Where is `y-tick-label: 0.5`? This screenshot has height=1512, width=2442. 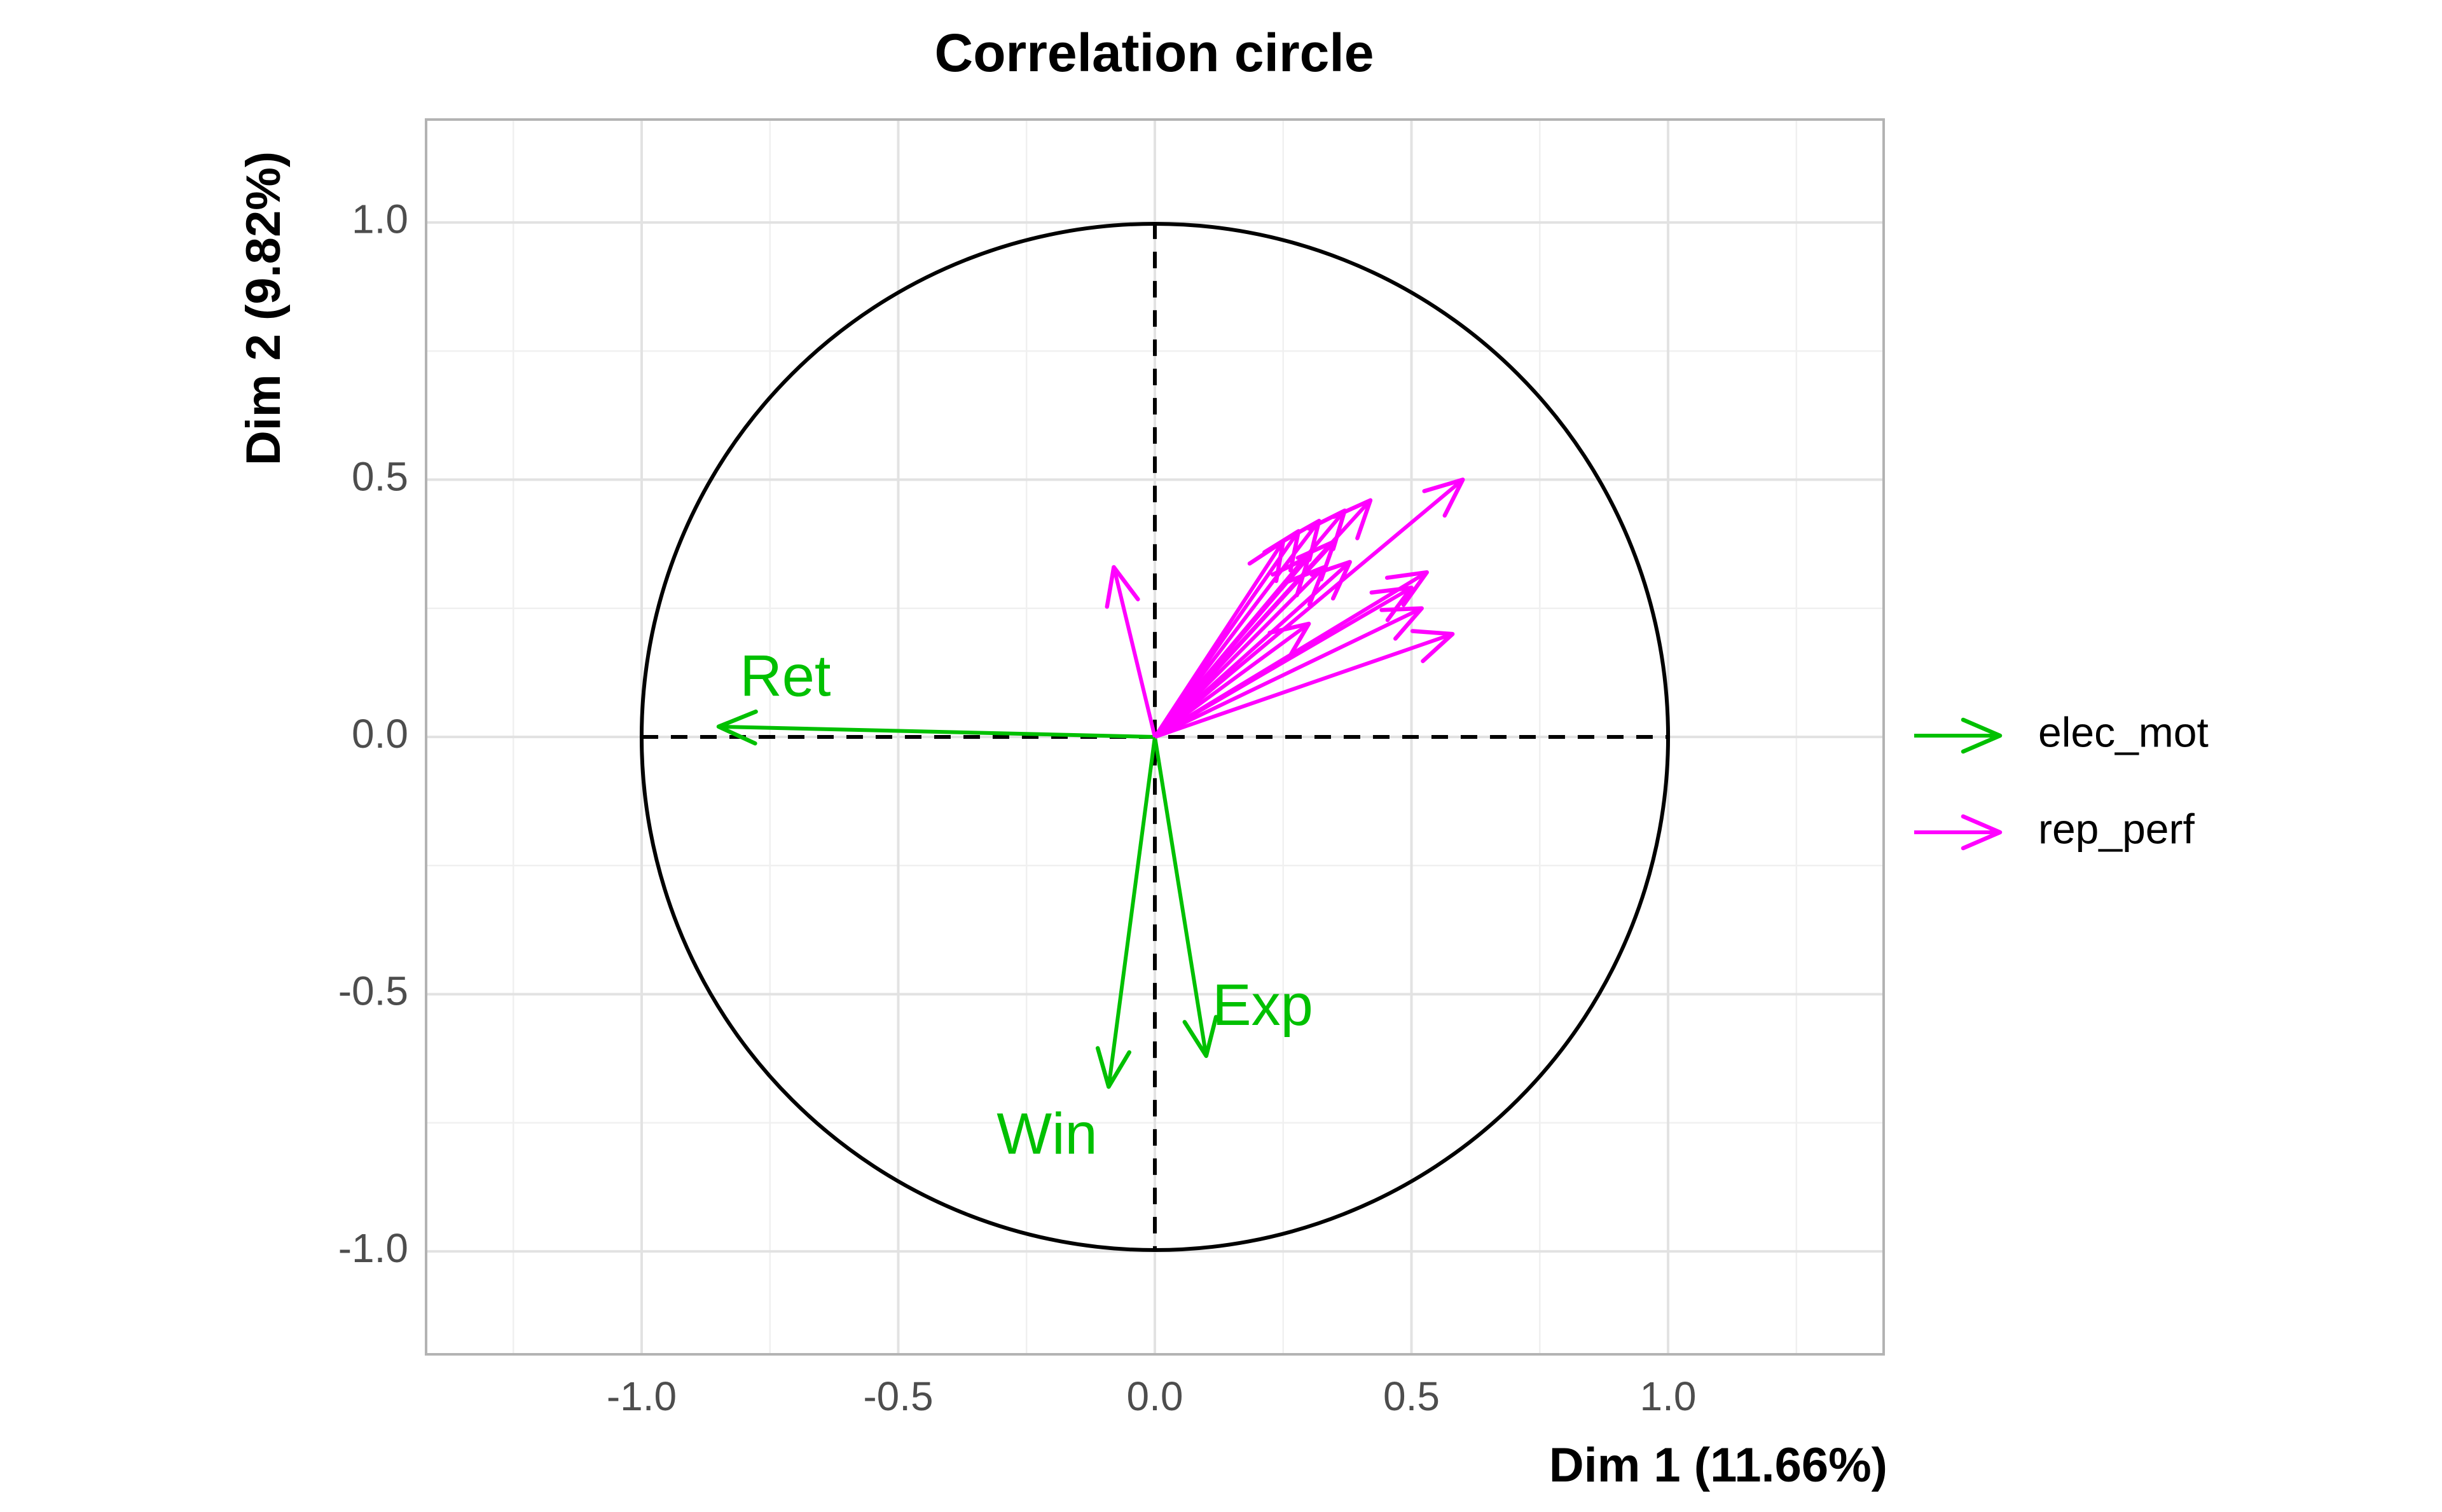 y-tick-label: 0.5 is located at coordinates (380, 476).